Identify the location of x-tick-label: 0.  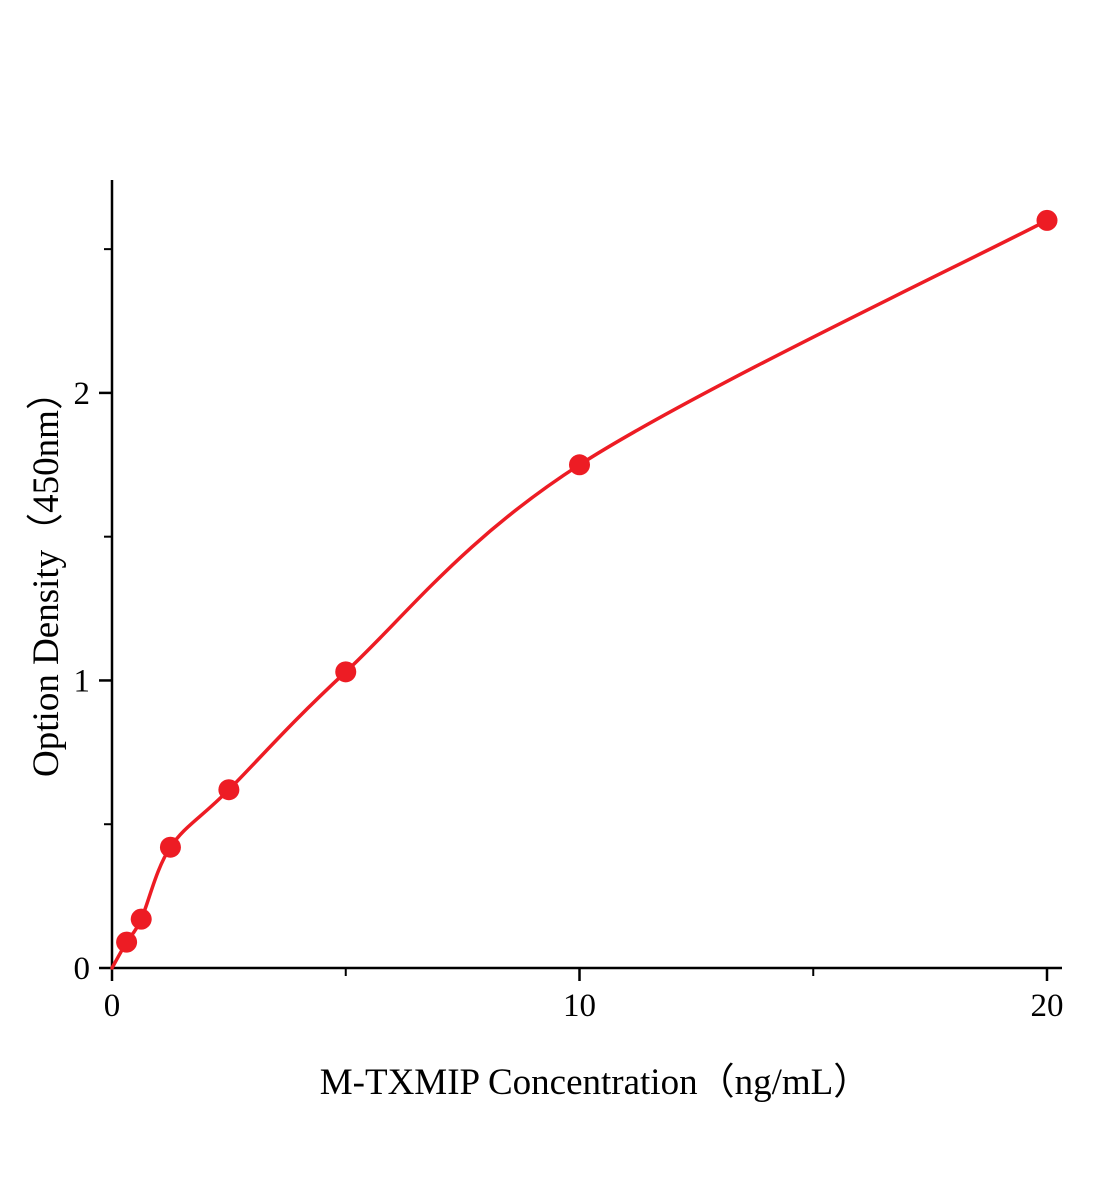
(112, 1006).